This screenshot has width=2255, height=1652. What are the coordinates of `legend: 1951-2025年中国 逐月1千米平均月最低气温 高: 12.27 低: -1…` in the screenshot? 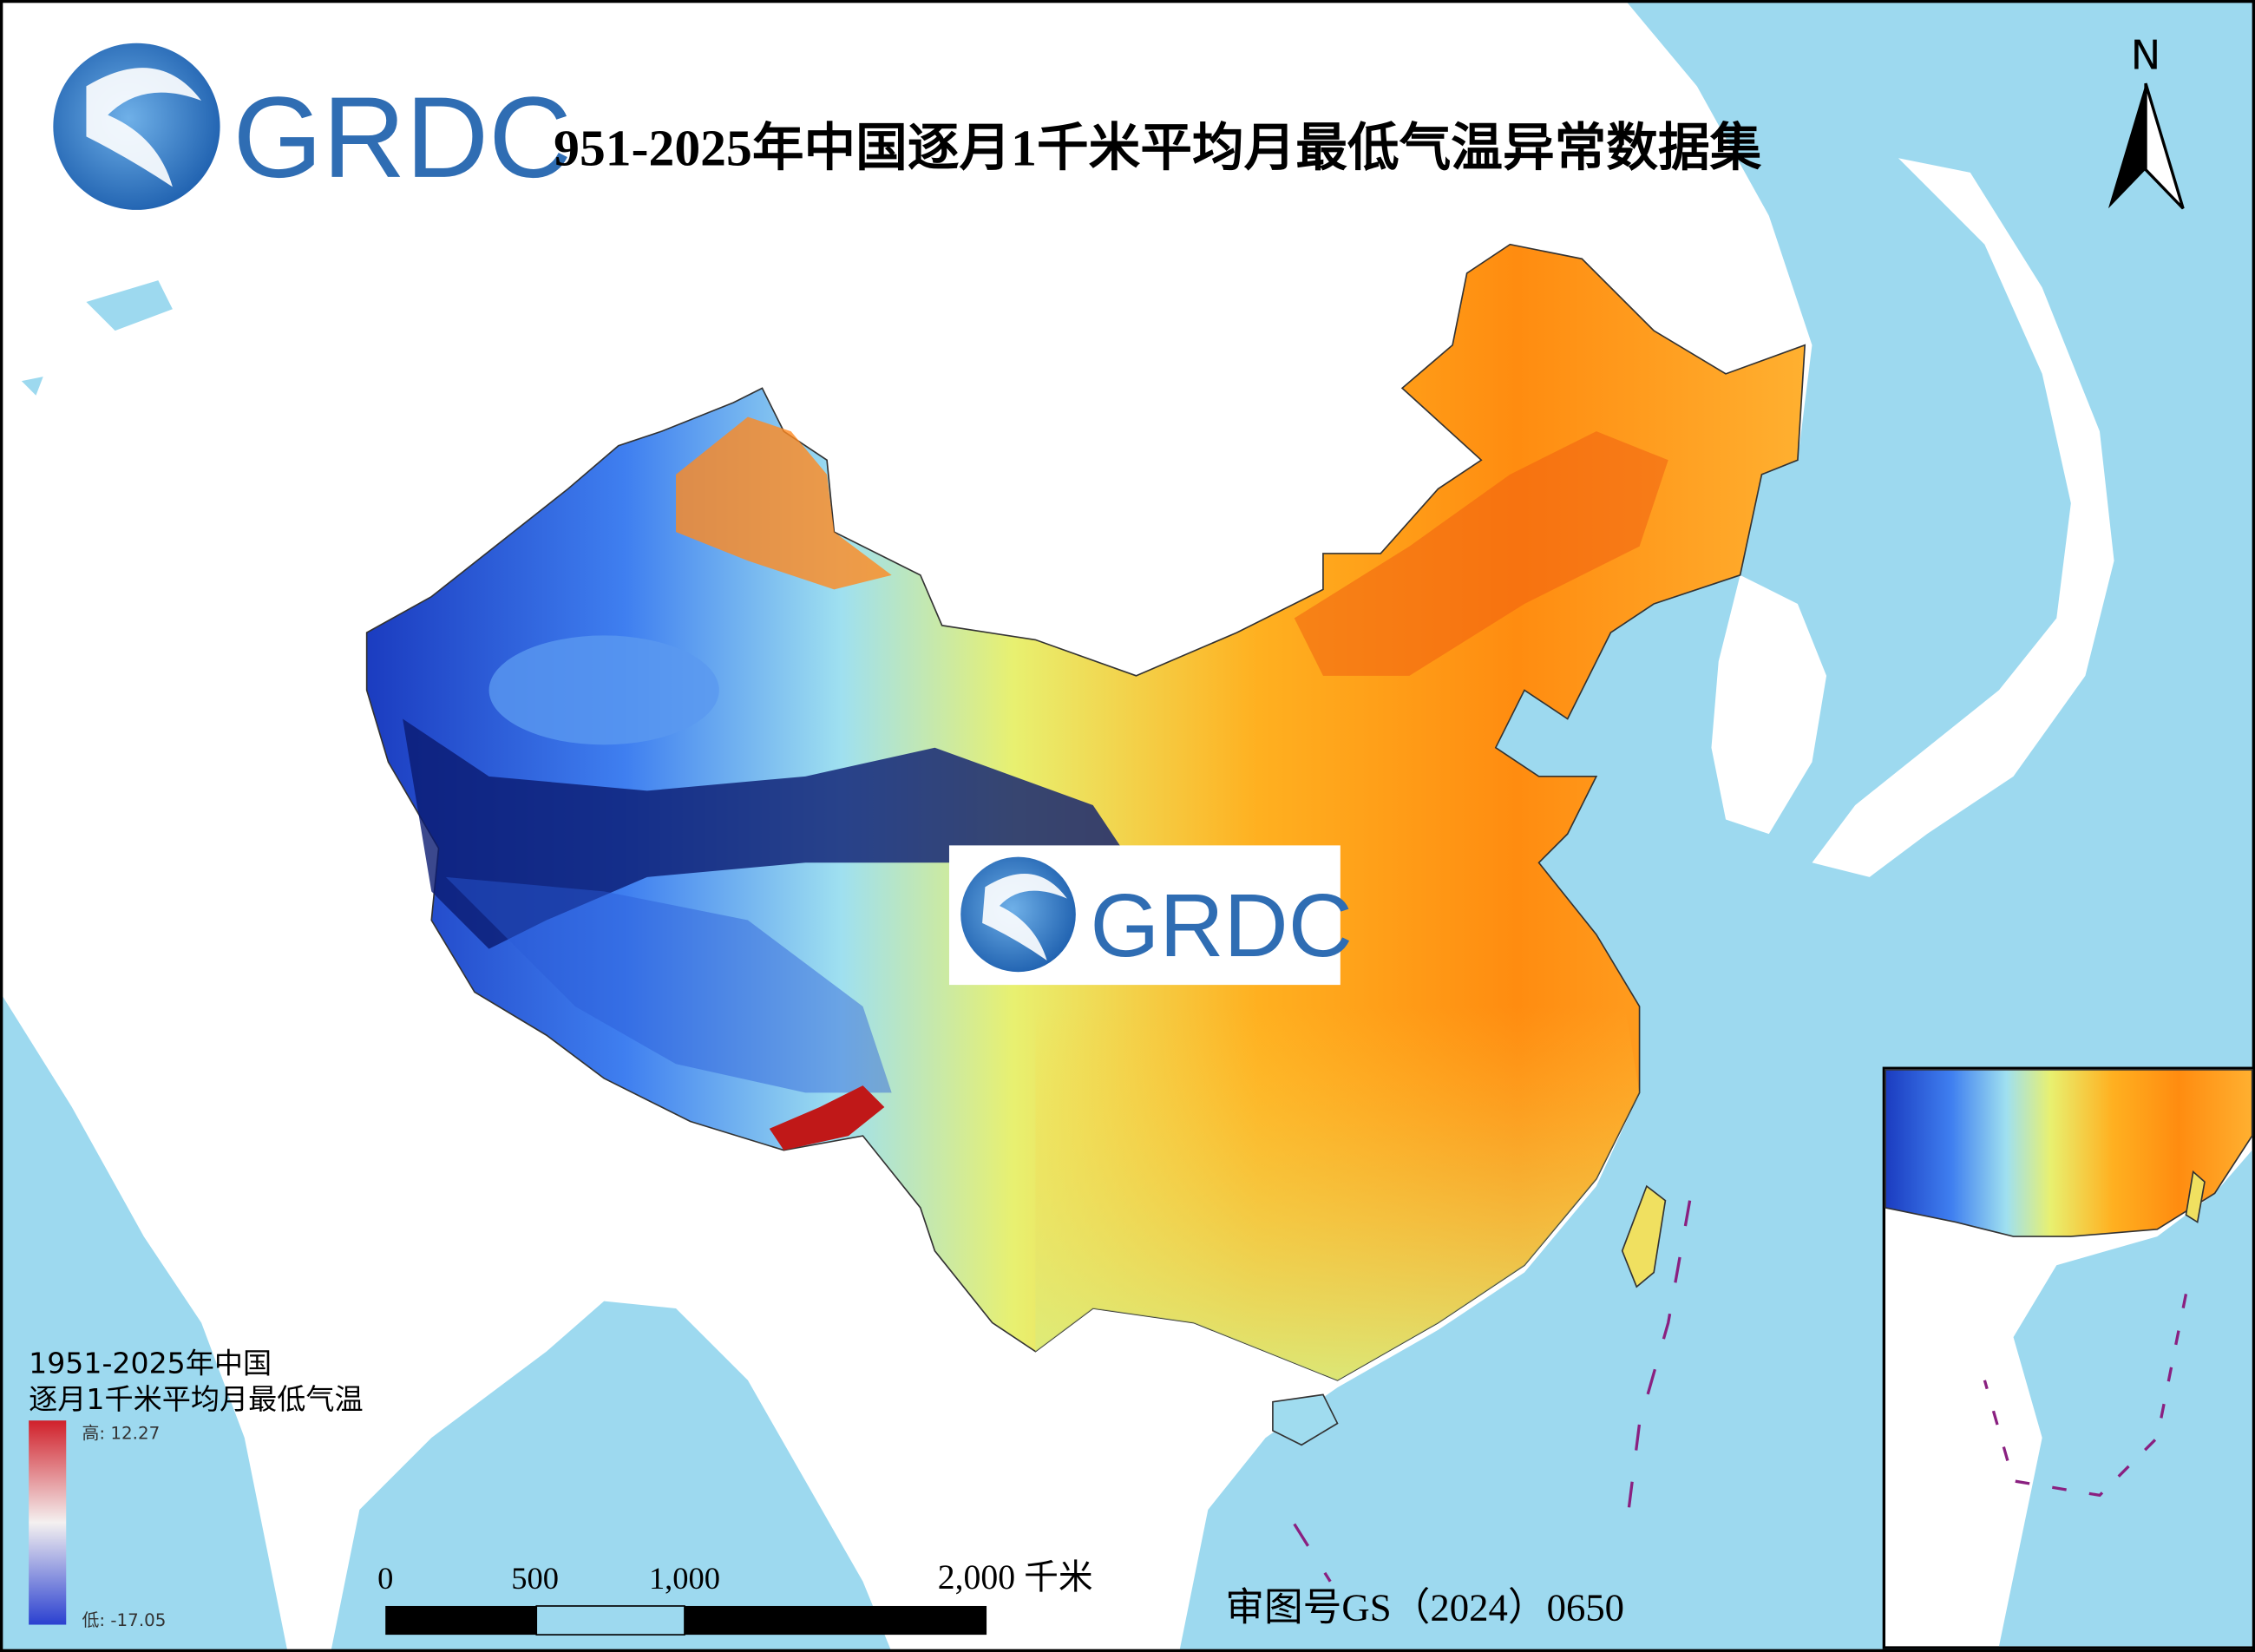 It's located at (196, 1488).